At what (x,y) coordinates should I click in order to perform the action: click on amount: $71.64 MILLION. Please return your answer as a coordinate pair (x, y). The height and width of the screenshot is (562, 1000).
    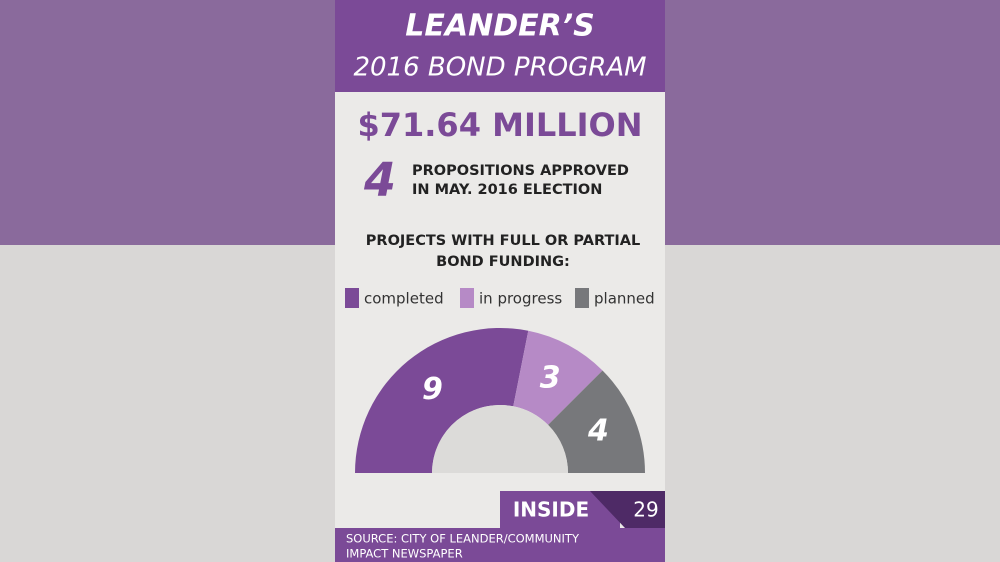
    Looking at the image, I should click on (499, 125).